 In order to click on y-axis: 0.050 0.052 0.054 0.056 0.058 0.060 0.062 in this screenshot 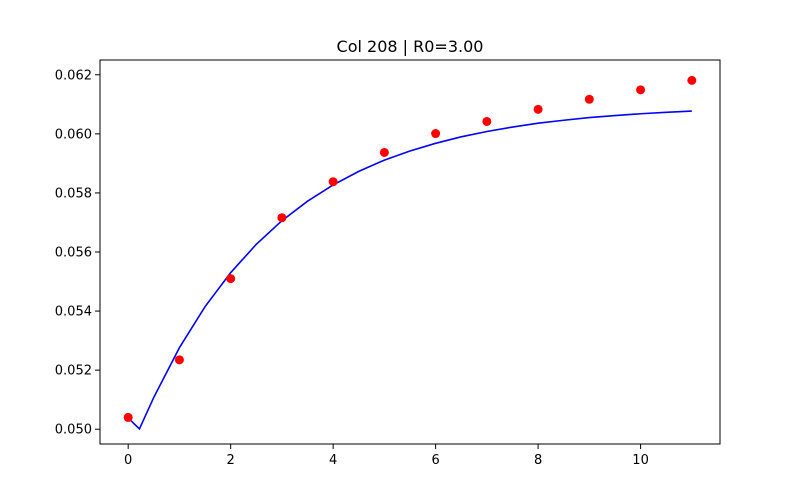, I will do `click(77, 253)`.